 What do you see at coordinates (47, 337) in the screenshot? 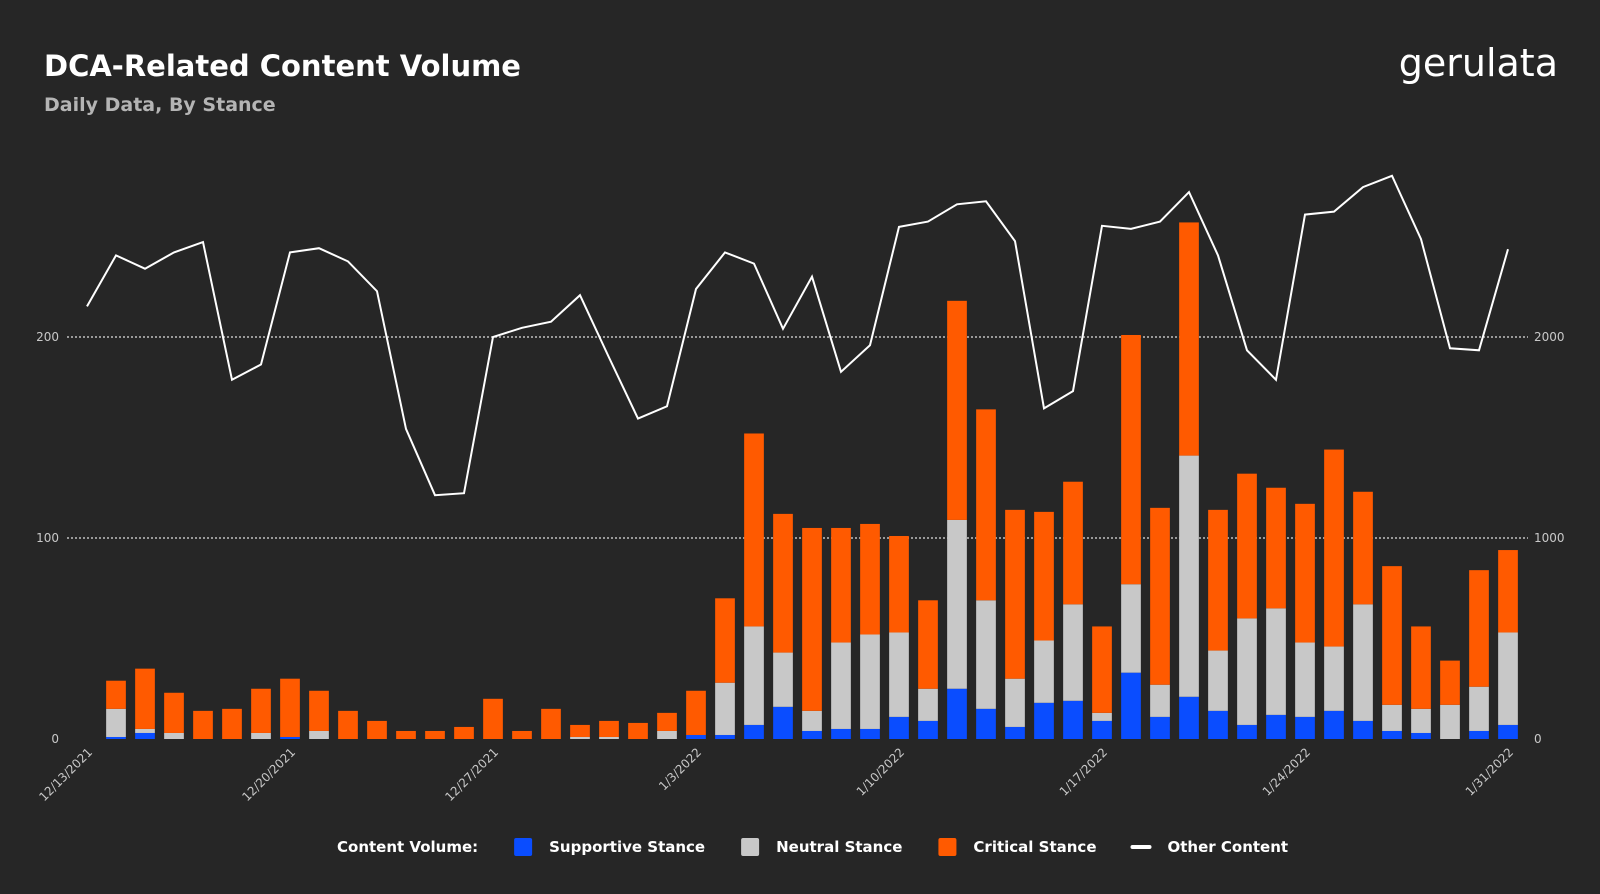
I see `y-tick-label: 200` at bounding box center [47, 337].